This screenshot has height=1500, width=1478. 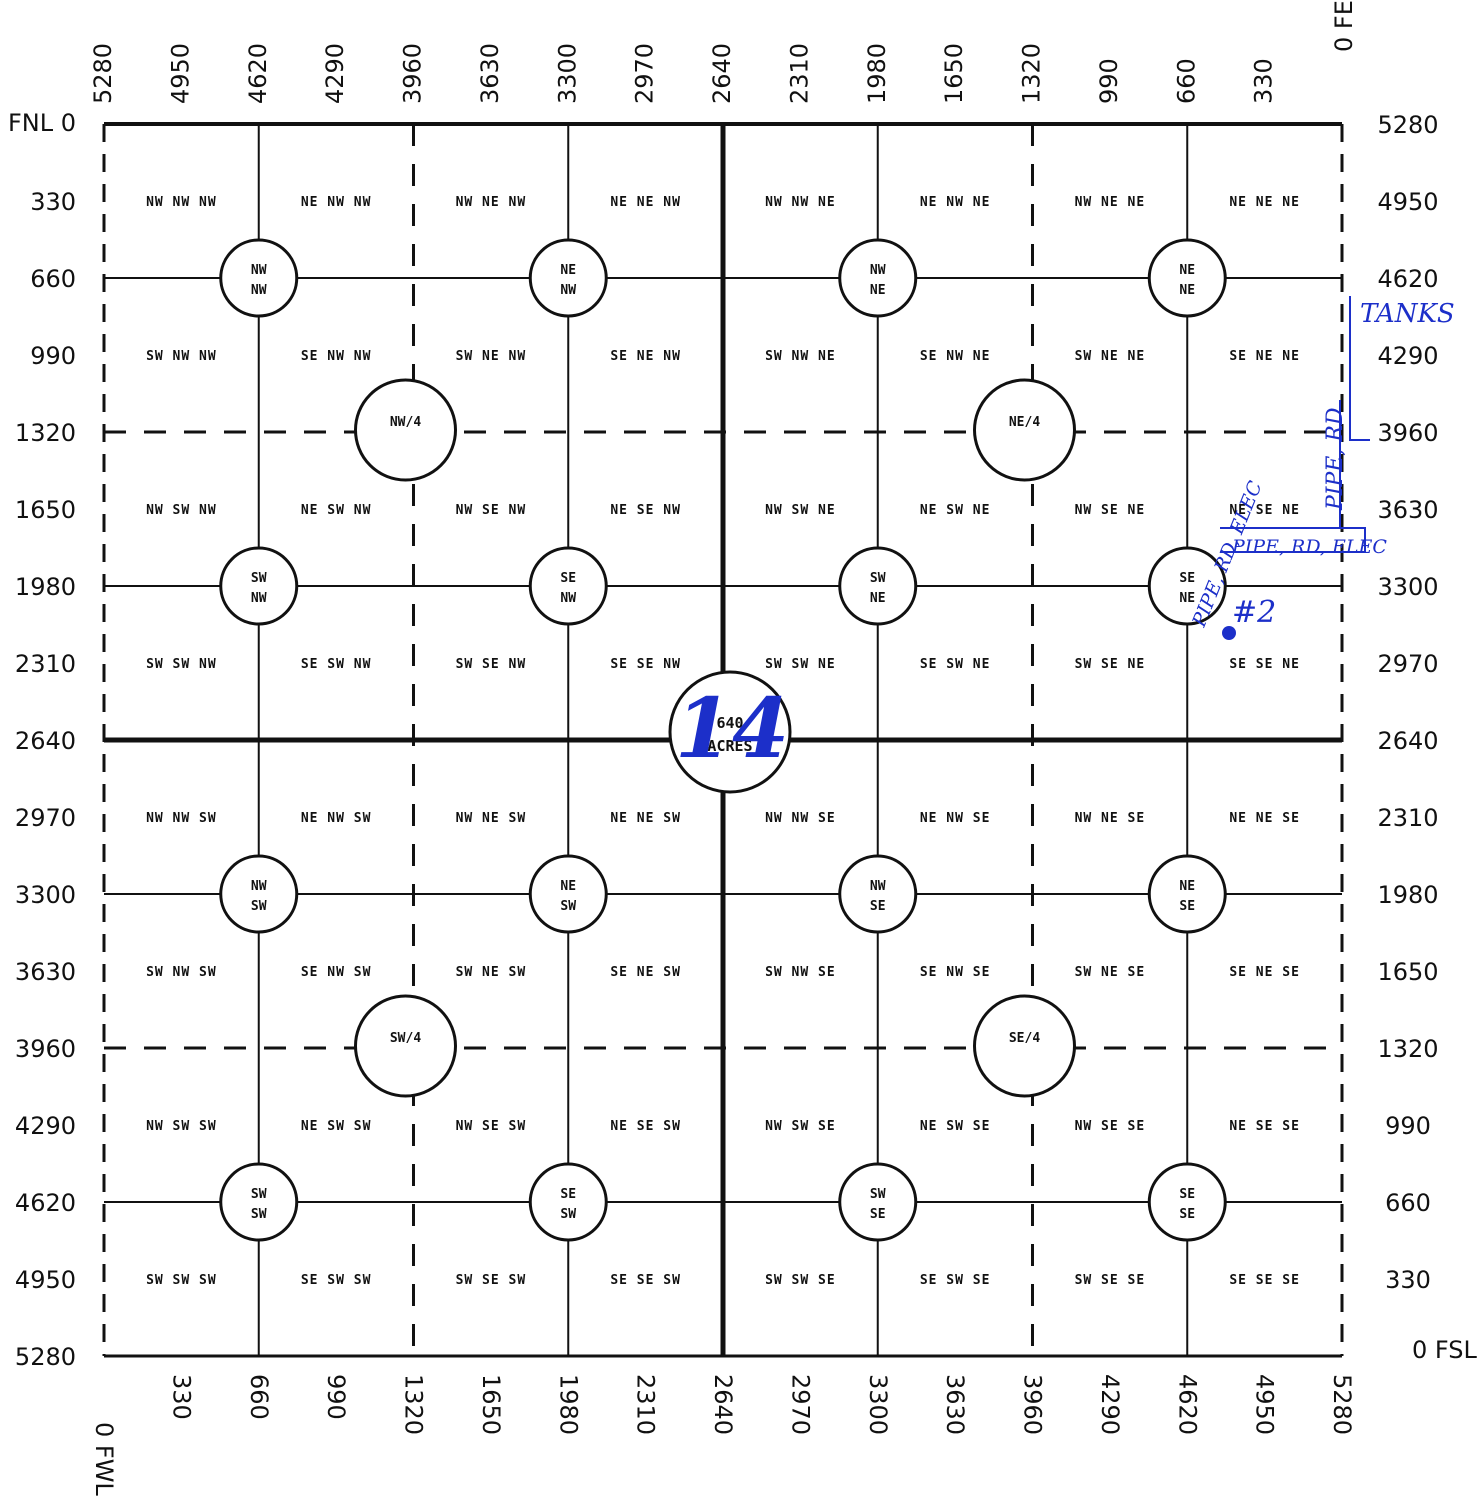 What do you see at coordinates (181, 1397) in the screenshot?
I see `bottom-scale-label: 330` at bounding box center [181, 1397].